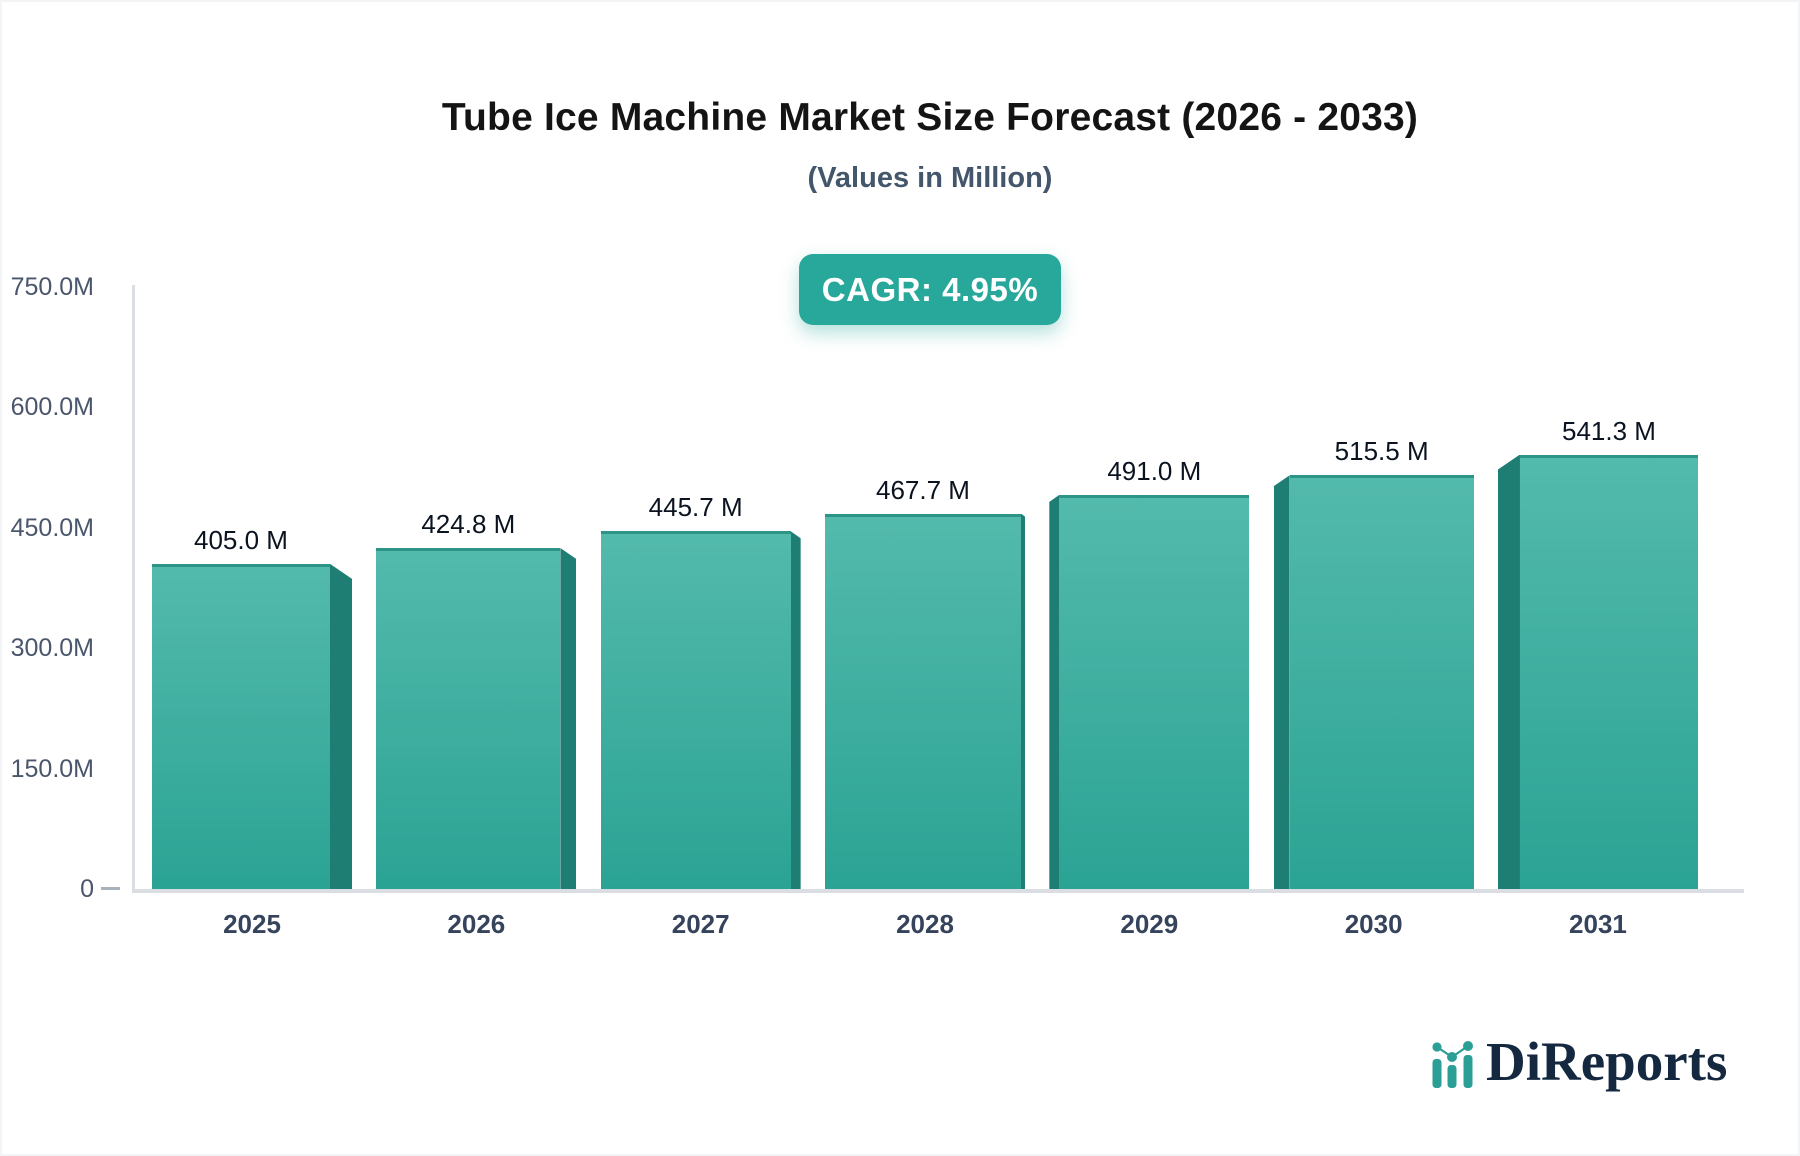 The image size is (1800, 1156). I want to click on bar-value-label: 424.8 M, so click(468, 524).